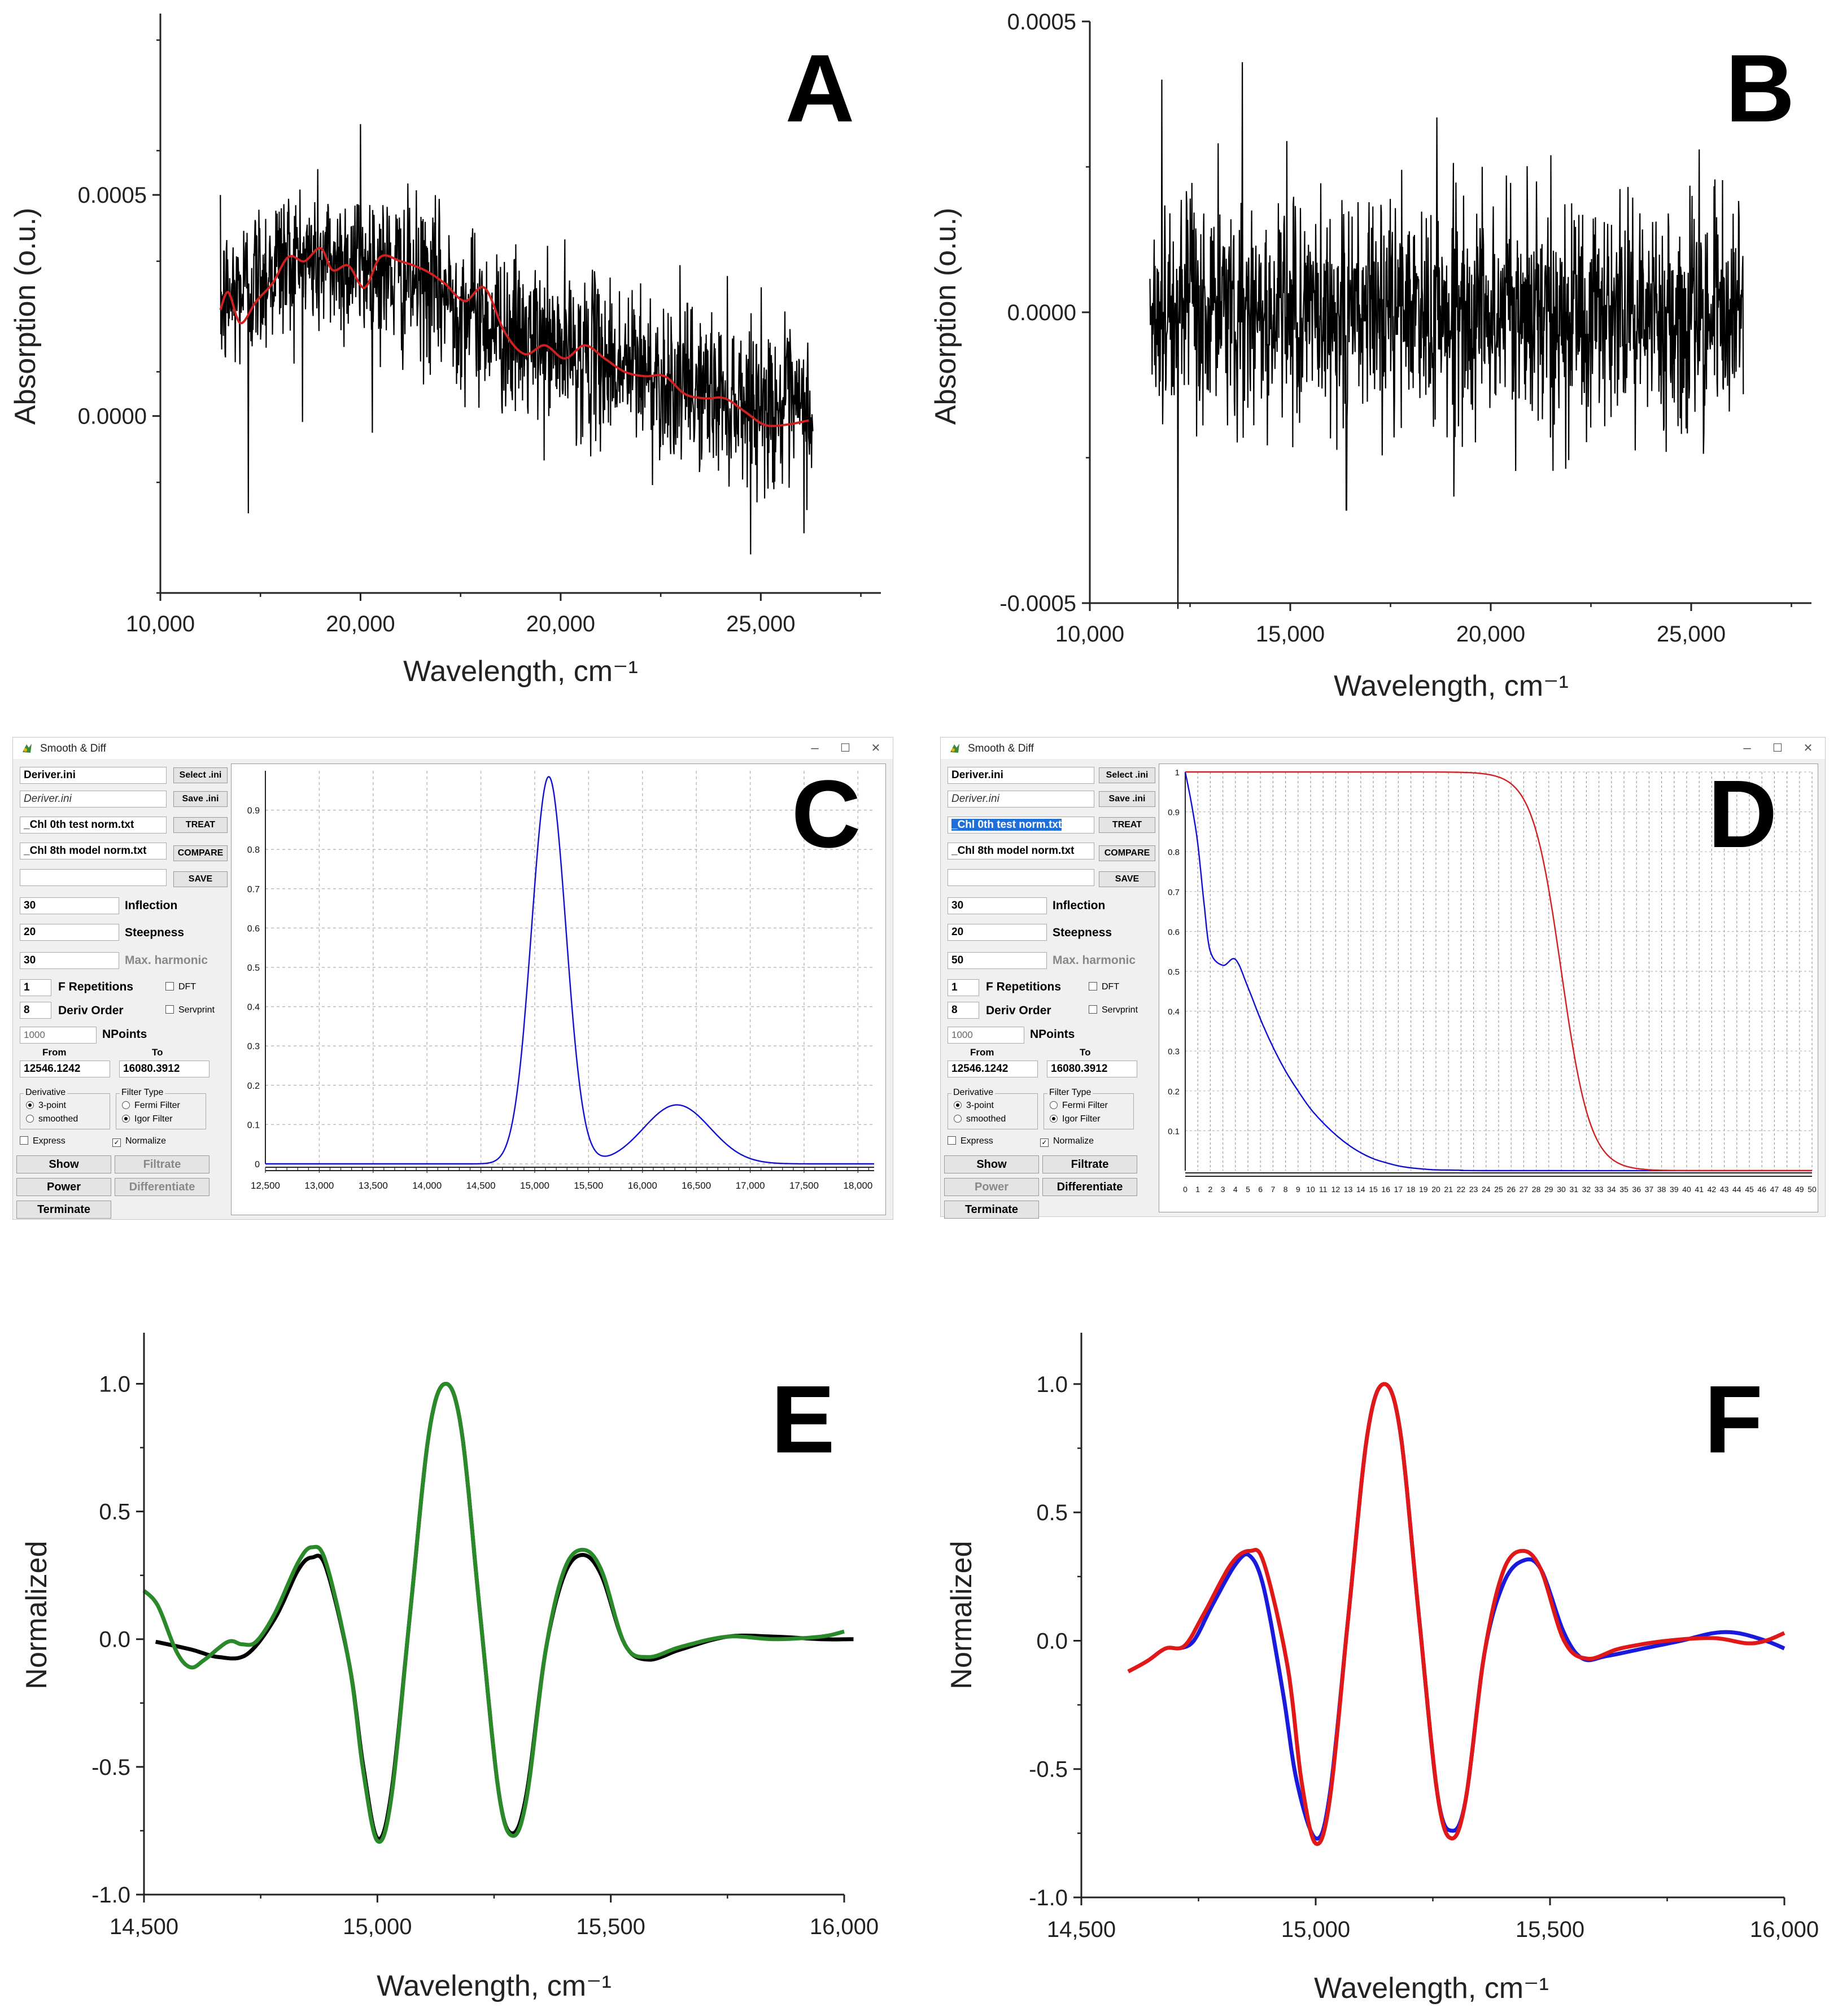 The height and width of the screenshot is (2016, 1838). I want to click on x-tick-label: 21, so click(1448, 1189).